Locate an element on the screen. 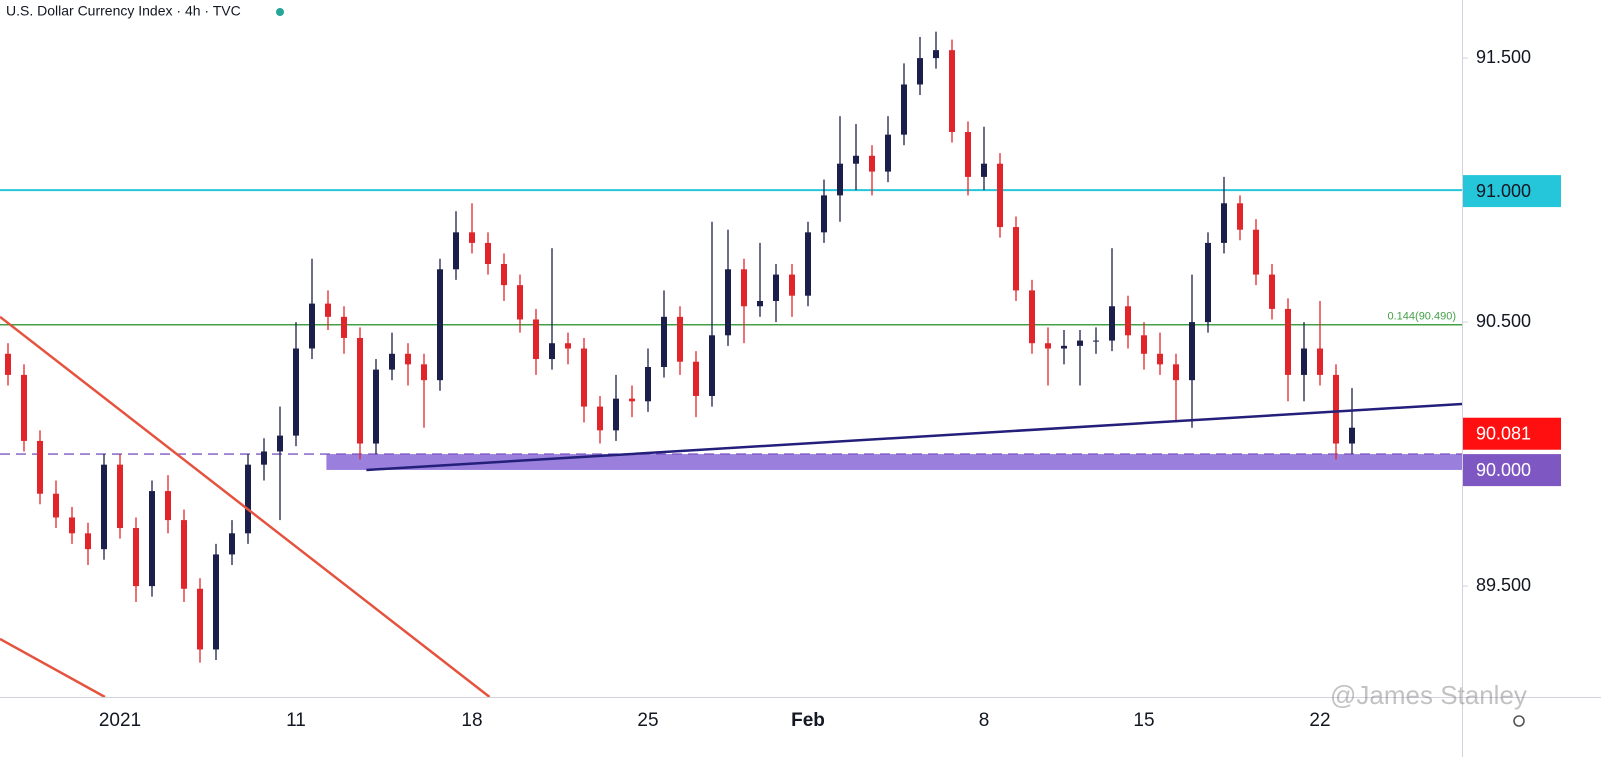 This screenshot has width=1601, height=757. x-tick-label: 8 is located at coordinates (984, 720).